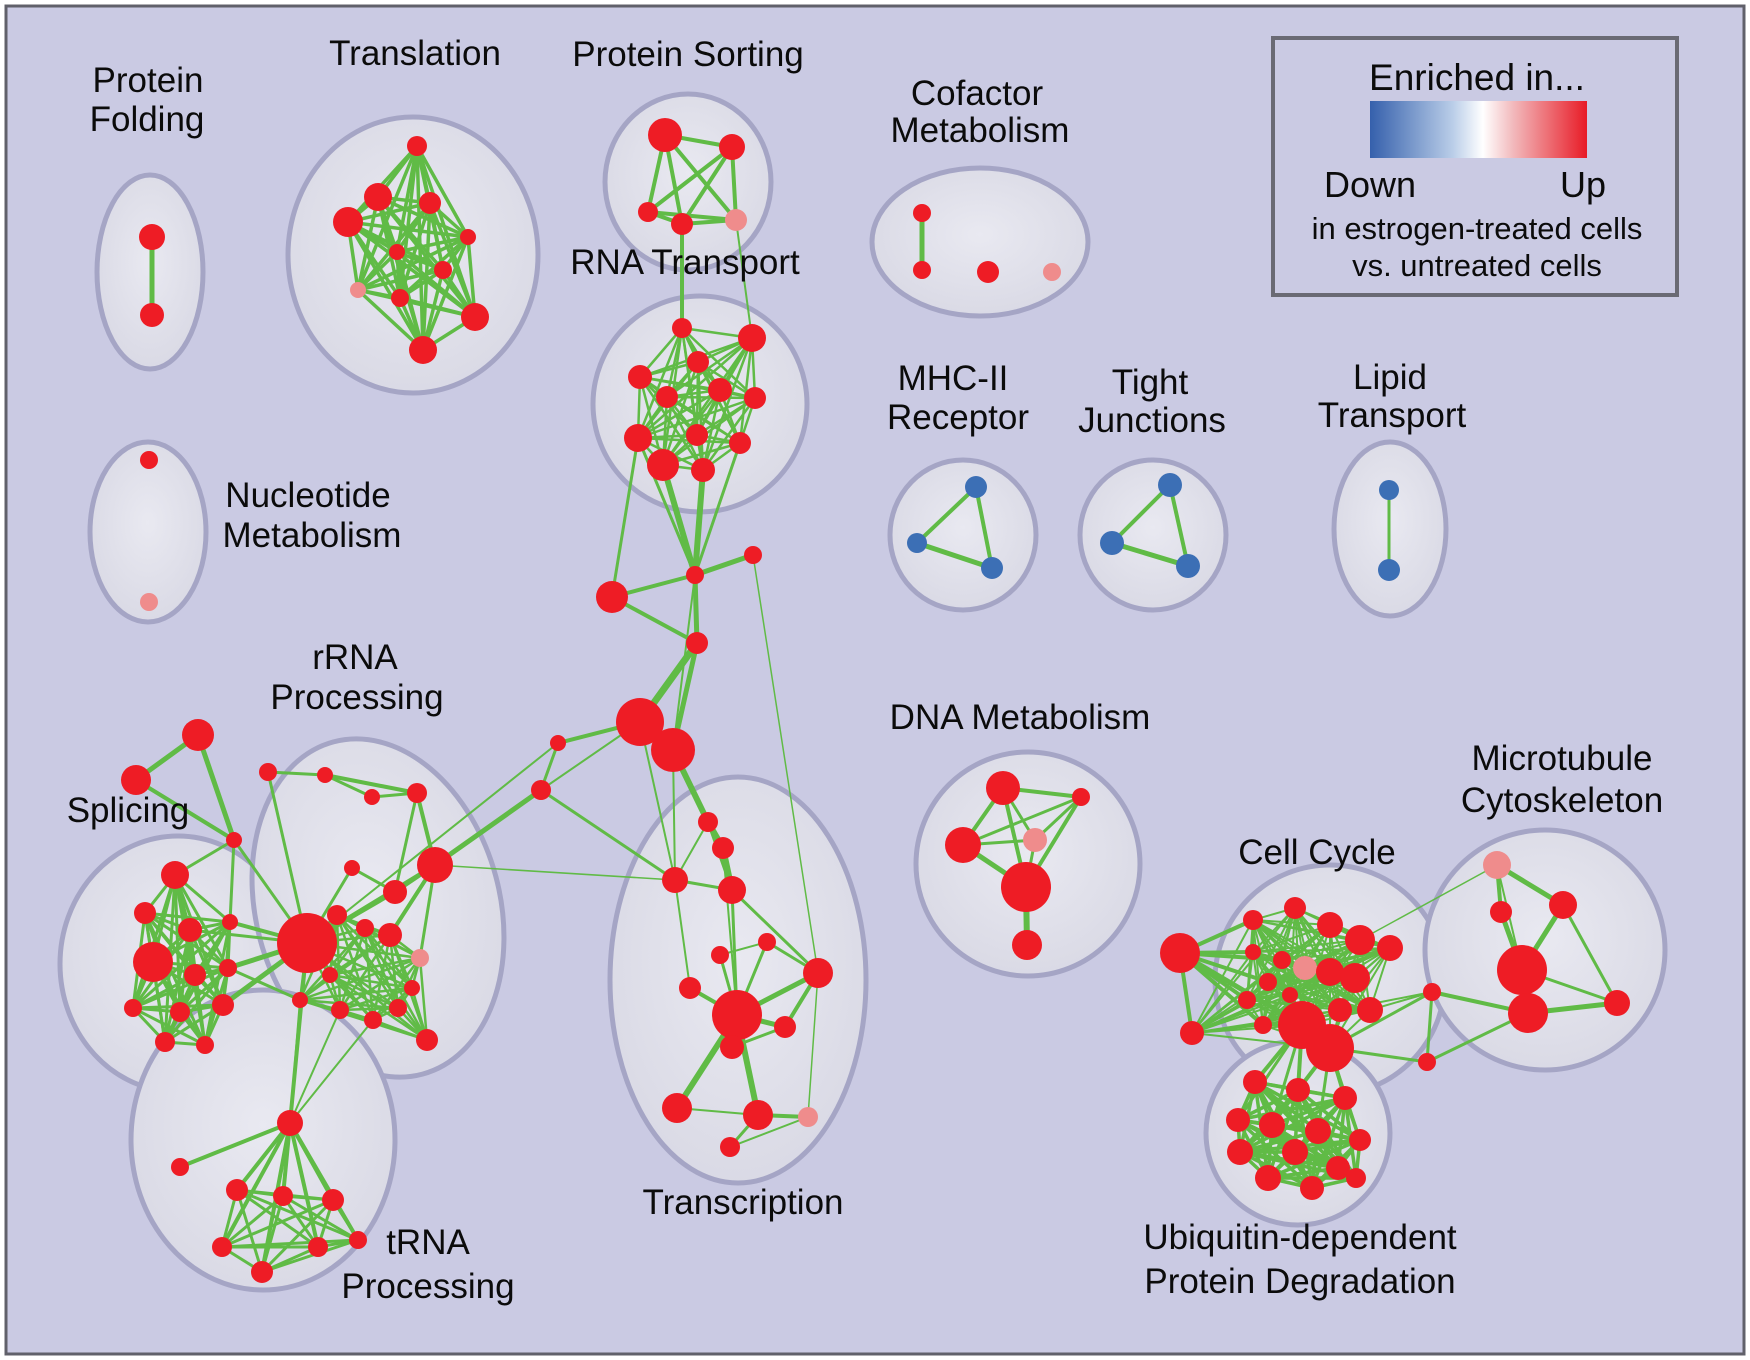  I want to click on network-node-sp1, so click(145, 913).